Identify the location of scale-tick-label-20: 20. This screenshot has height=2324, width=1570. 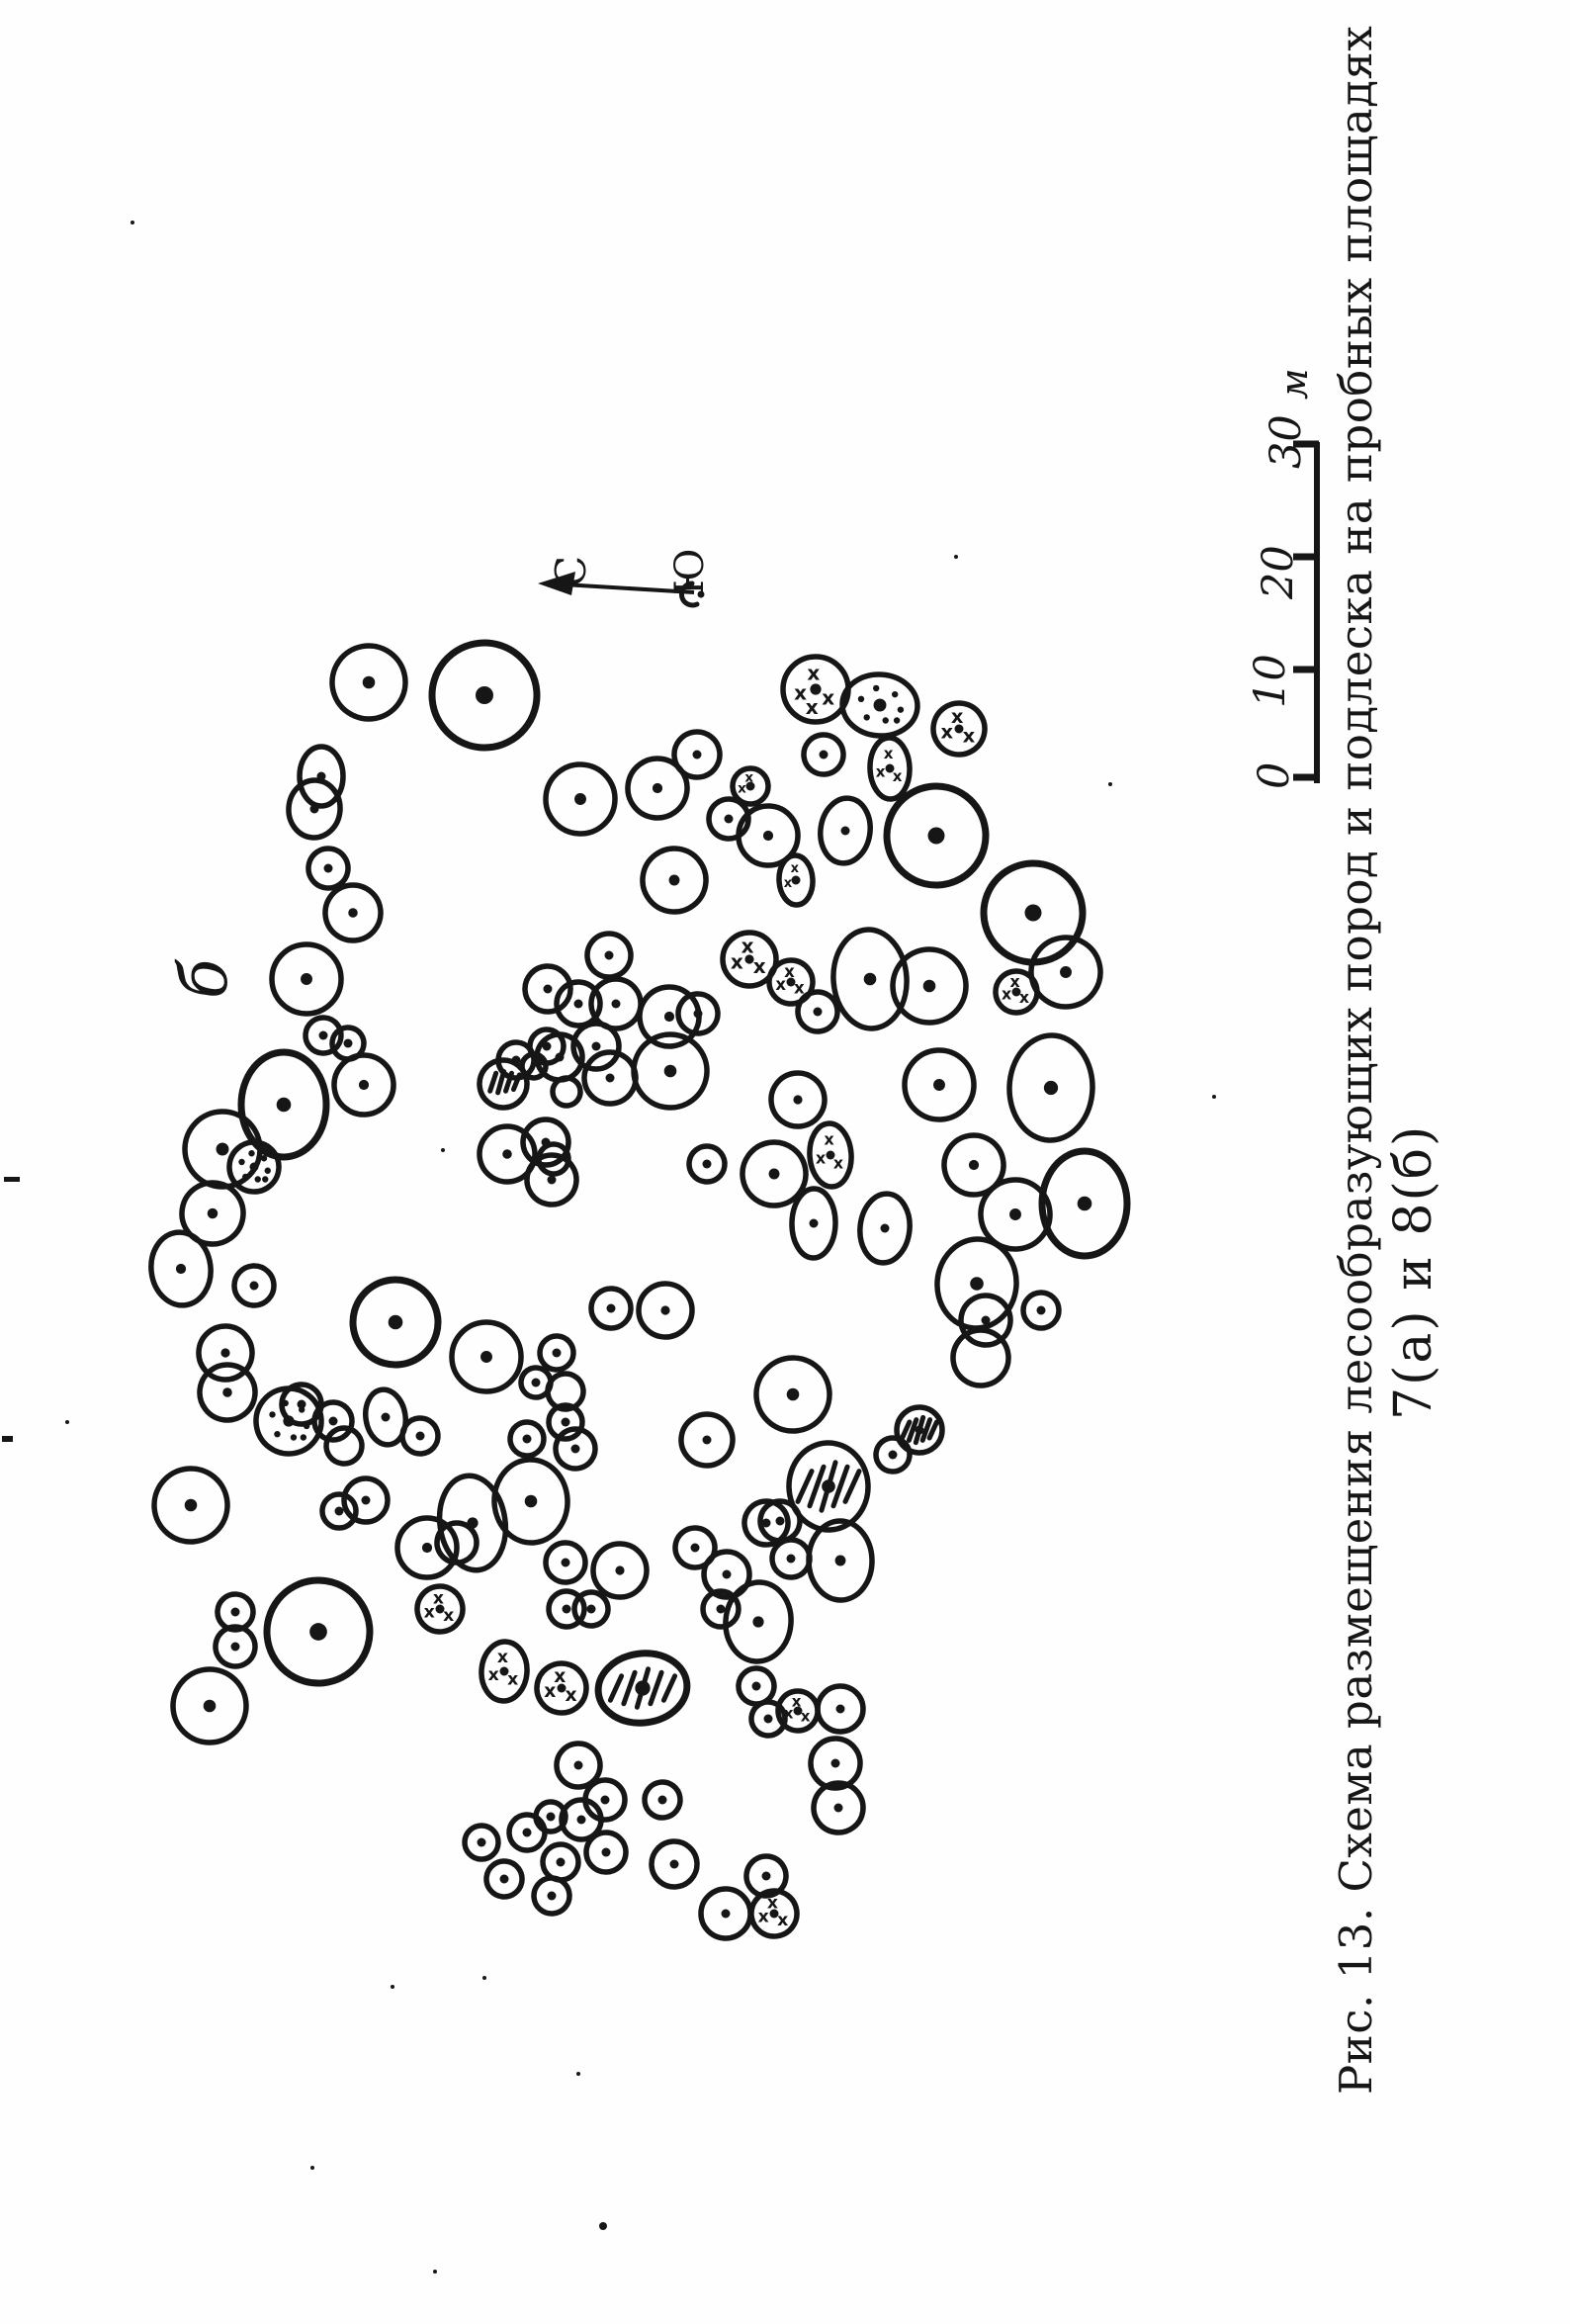
(1278, 572).